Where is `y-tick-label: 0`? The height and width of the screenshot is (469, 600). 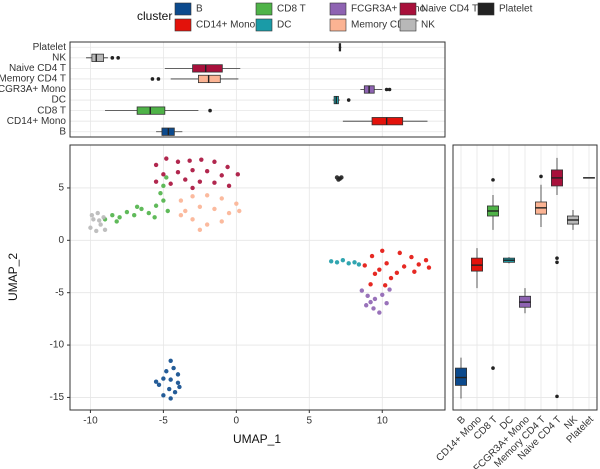
y-tick-label: 0 is located at coordinates (61, 240).